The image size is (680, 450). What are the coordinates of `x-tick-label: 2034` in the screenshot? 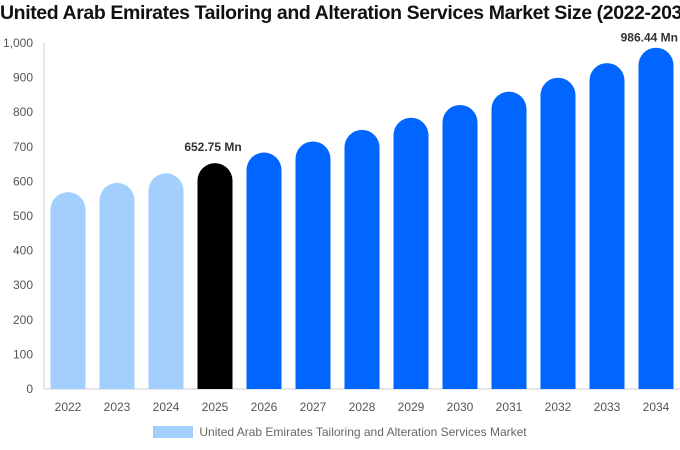 It's located at (656, 407).